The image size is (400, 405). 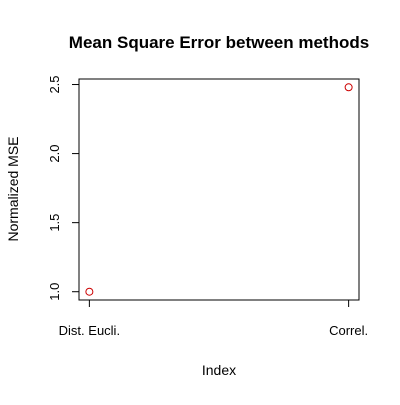 What do you see at coordinates (63, 188) in the screenshot?
I see `y-axis: 1.0 1.5 2.0 2.5` at bounding box center [63, 188].